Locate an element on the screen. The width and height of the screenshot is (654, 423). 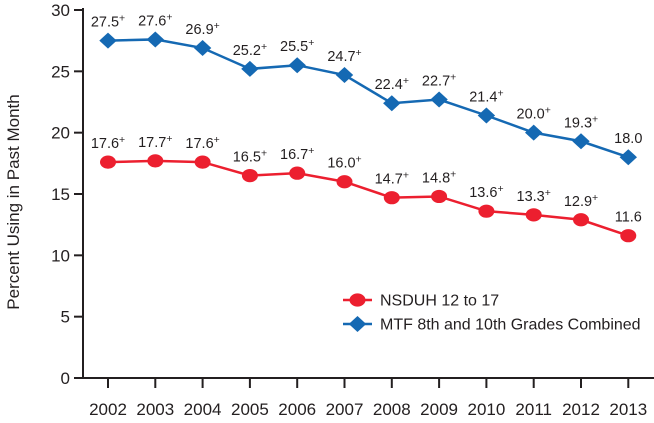
data-point-label: 22.7+ is located at coordinates (439, 81).